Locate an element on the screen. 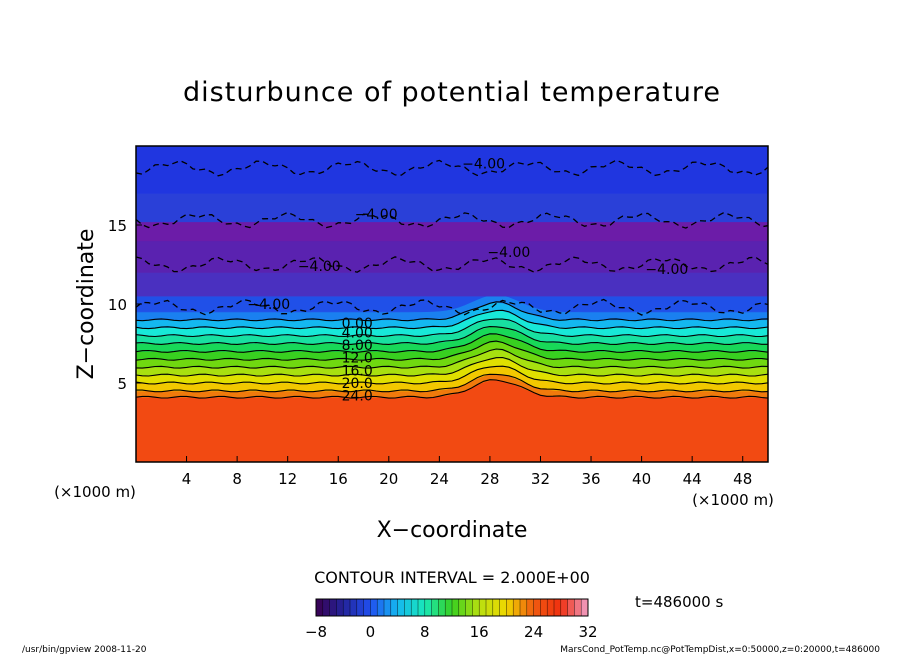 The image size is (904, 654). colorbar-frame is located at coordinates (452, 607).